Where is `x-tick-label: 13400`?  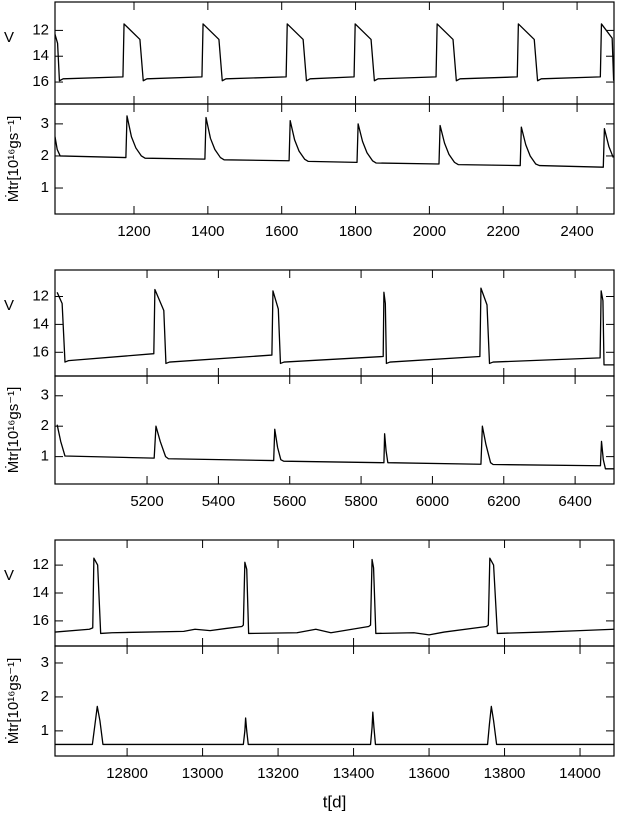 x-tick-label: 13400 is located at coordinates (354, 773).